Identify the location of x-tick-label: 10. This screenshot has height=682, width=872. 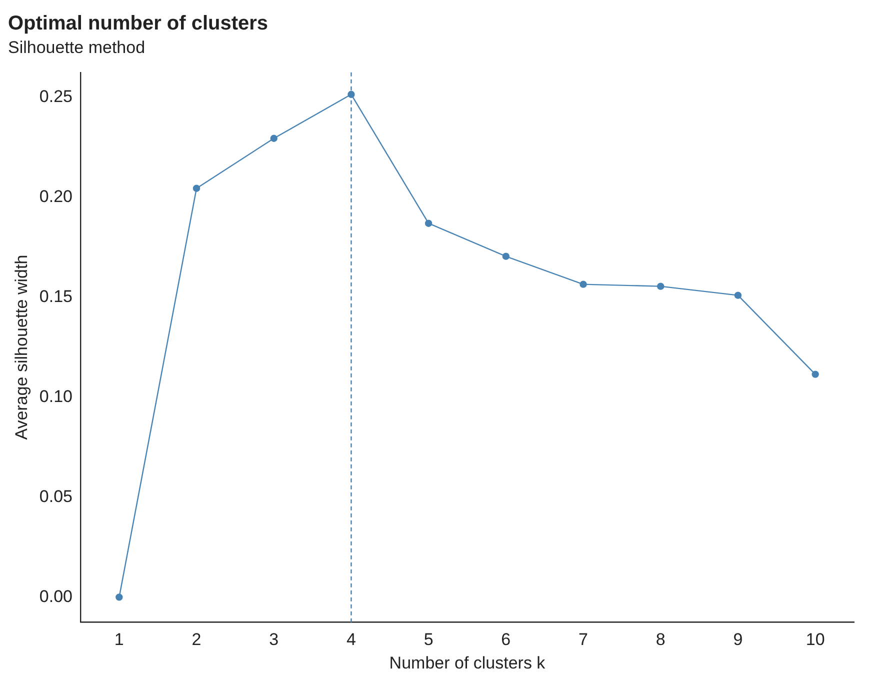
(815, 640).